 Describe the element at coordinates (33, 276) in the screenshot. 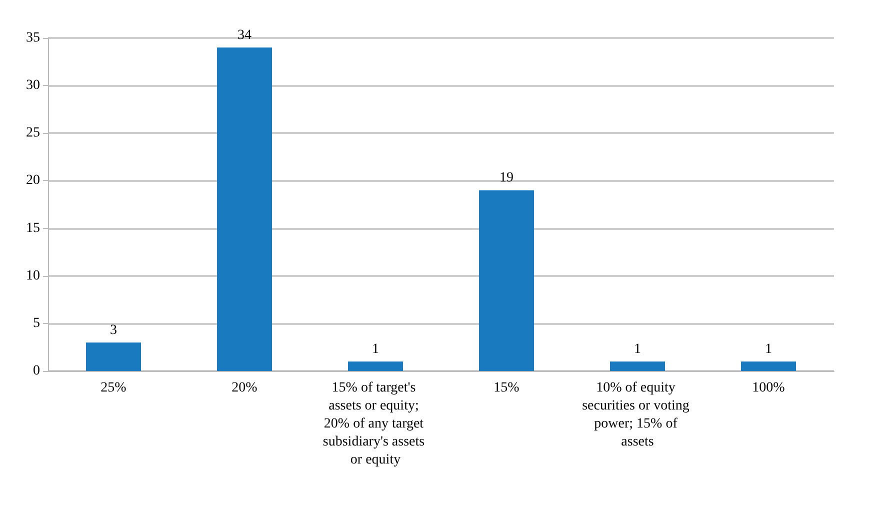

I see `y-tick-label: 10` at that location.